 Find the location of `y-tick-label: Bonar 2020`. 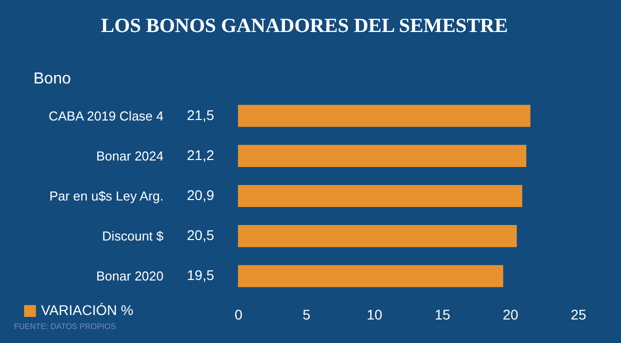

y-tick-label: Bonar 2020 is located at coordinates (130, 276).